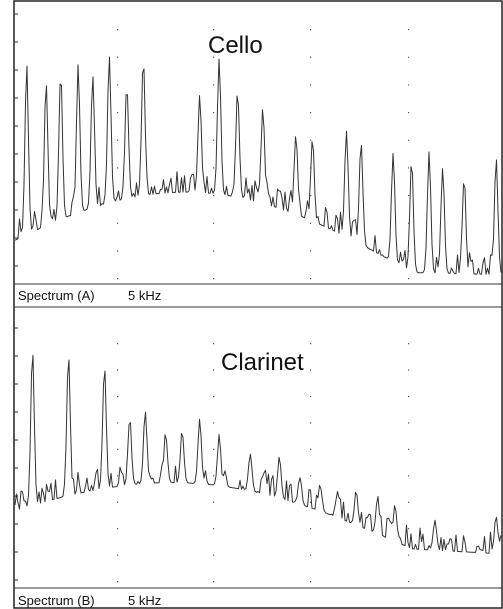  Describe the element at coordinates (262, 362) in the screenshot. I see `clarinet-title: Clarinet` at that location.